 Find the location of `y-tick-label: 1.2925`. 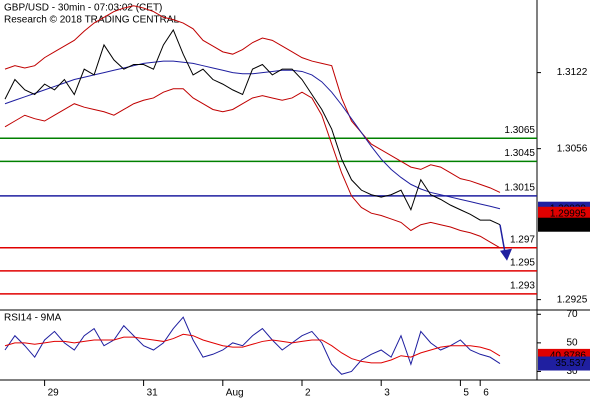

y-tick-label: 1.2925 is located at coordinates (572, 299).